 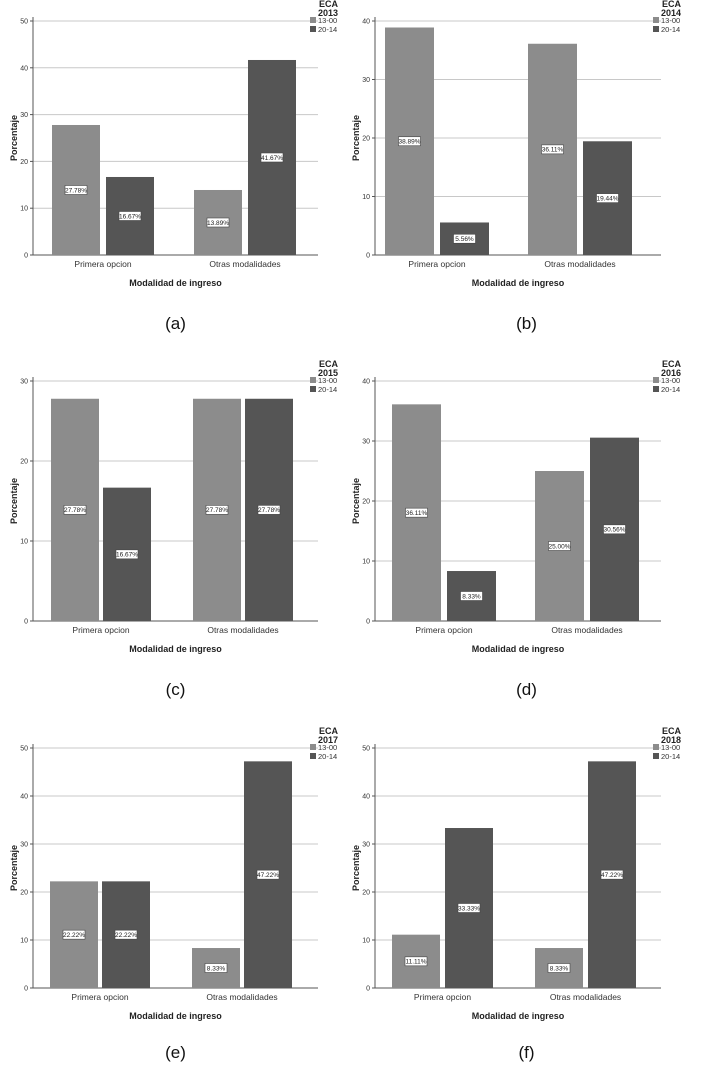 I want to click on legend-title: 2016, so click(x=671, y=373).